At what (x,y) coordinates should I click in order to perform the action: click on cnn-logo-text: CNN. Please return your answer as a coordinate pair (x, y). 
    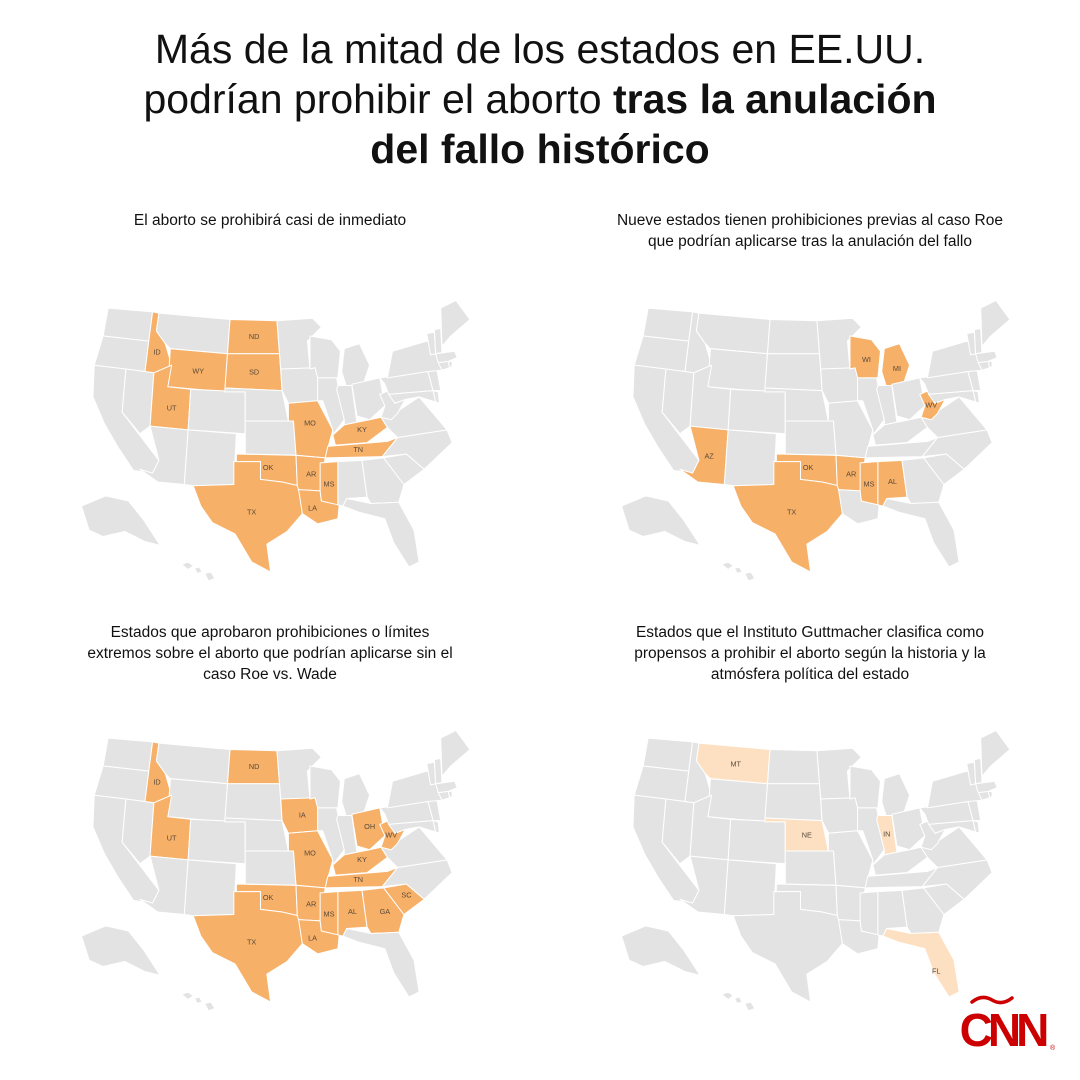
    Looking at the image, I should click on (1003, 1030).